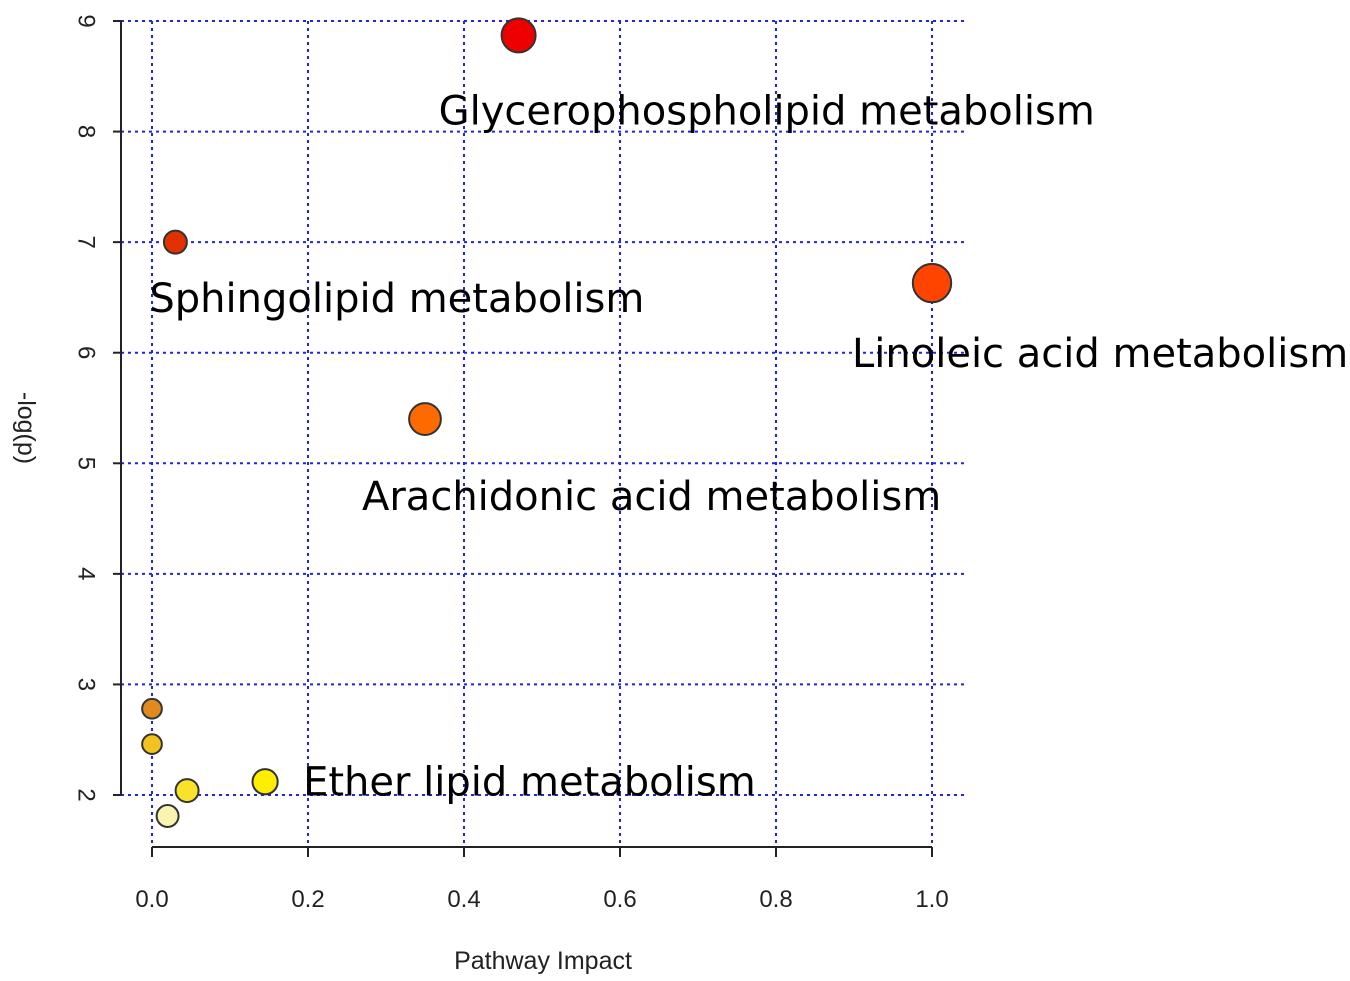 This screenshot has height=981, width=1350. I want to click on x-tick-label: 0.0, so click(151, 899).